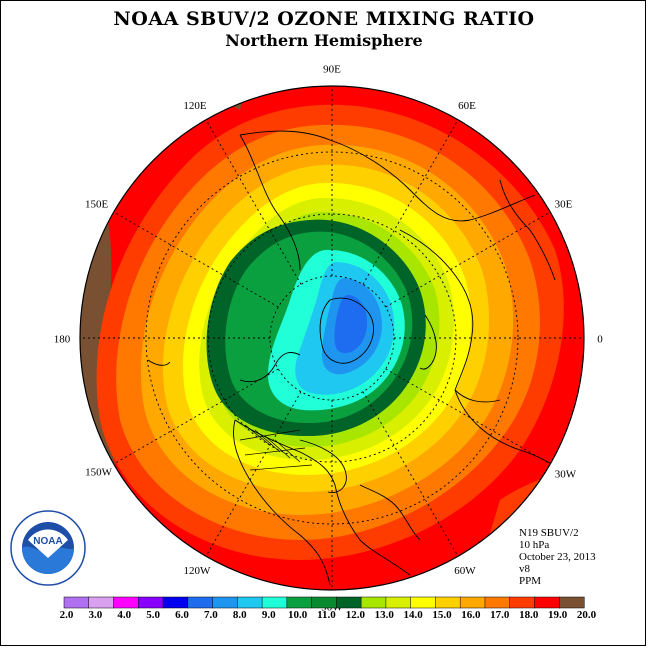 The height and width of the screenshot is (648, 648). Describe the element at coordinates (465, 571) in the screenshot. I see `longitude-label: 60W` at that location.